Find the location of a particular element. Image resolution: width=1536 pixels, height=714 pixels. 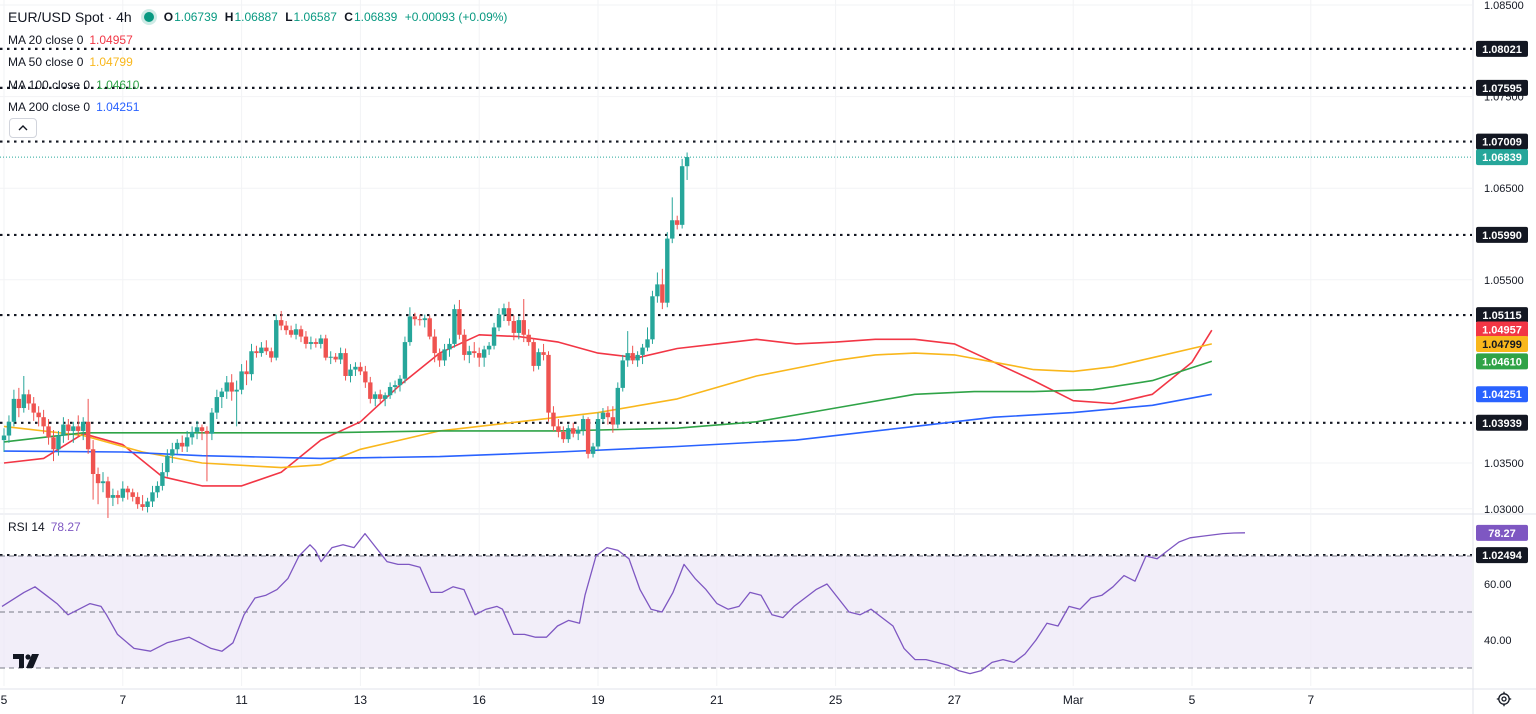

time-tick-label: 11 is located at coordinates (241, 700).